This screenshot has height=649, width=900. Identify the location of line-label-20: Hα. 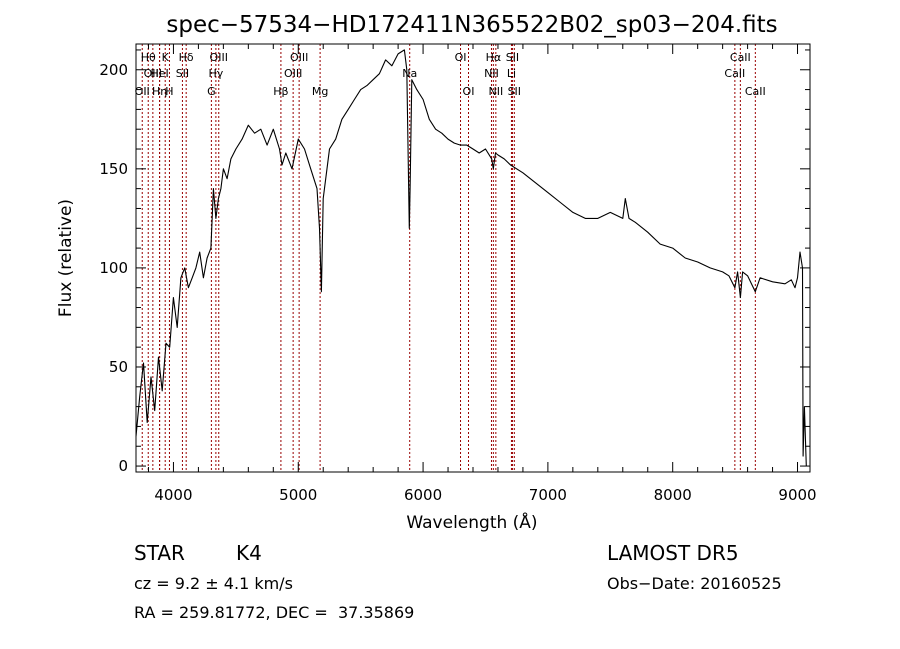
(494, 57).